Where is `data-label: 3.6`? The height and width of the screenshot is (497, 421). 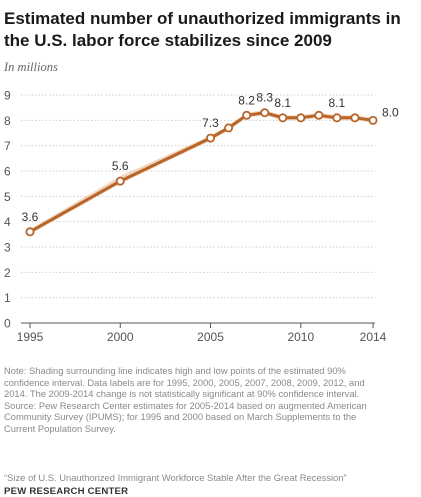
data-label: 3.6 is located at coordinates (30, 217).